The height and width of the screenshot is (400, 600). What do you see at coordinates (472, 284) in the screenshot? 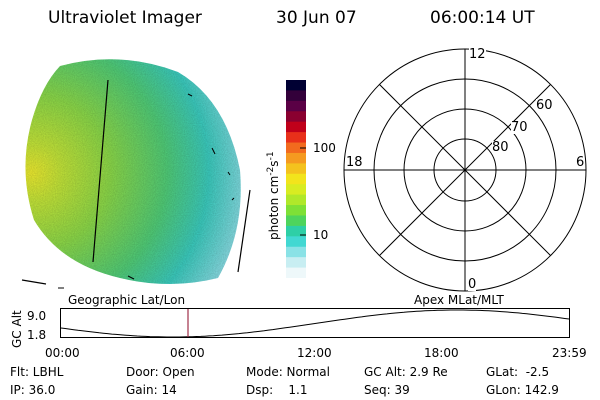
I see `mlt-label-0: 0` at bounding box center [472, 284].